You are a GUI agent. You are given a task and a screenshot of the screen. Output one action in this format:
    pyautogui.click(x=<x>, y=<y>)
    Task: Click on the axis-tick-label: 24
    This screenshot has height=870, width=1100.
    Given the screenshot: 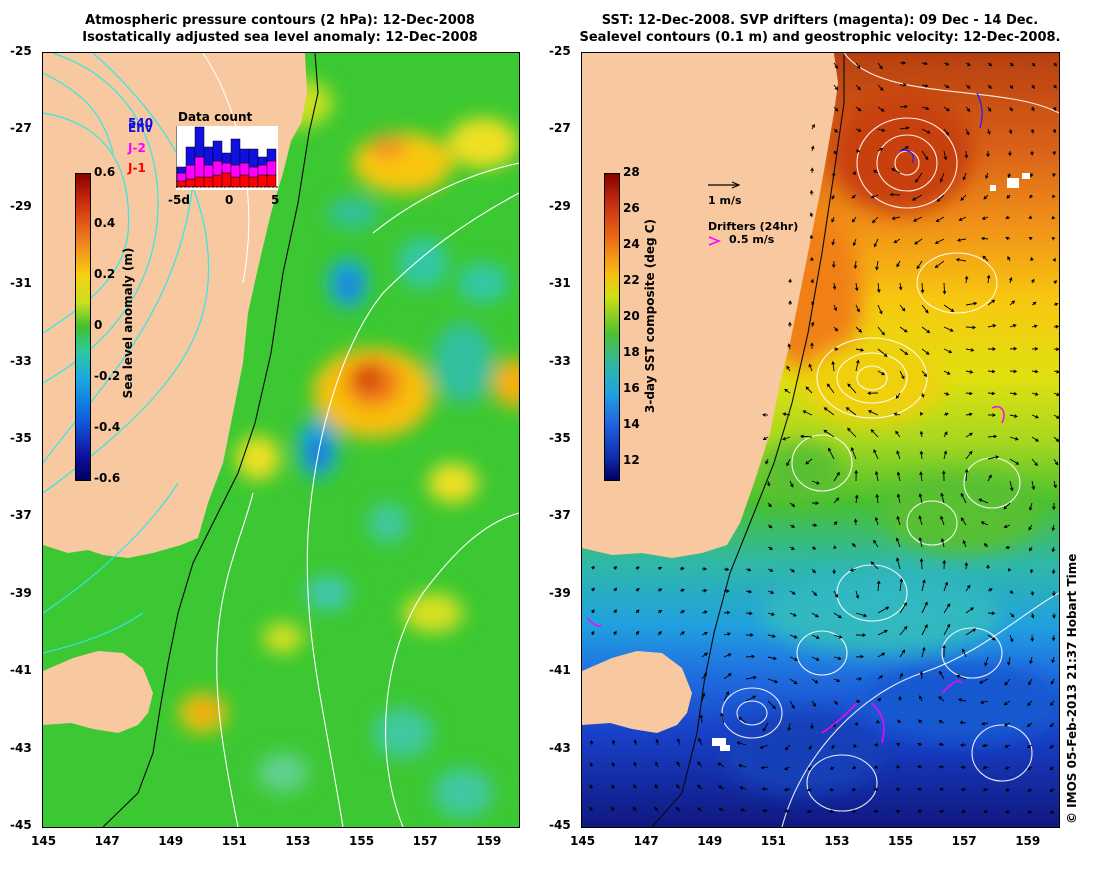 What is the action you would take?
    pyautogui.click(x=631, y=244)
    